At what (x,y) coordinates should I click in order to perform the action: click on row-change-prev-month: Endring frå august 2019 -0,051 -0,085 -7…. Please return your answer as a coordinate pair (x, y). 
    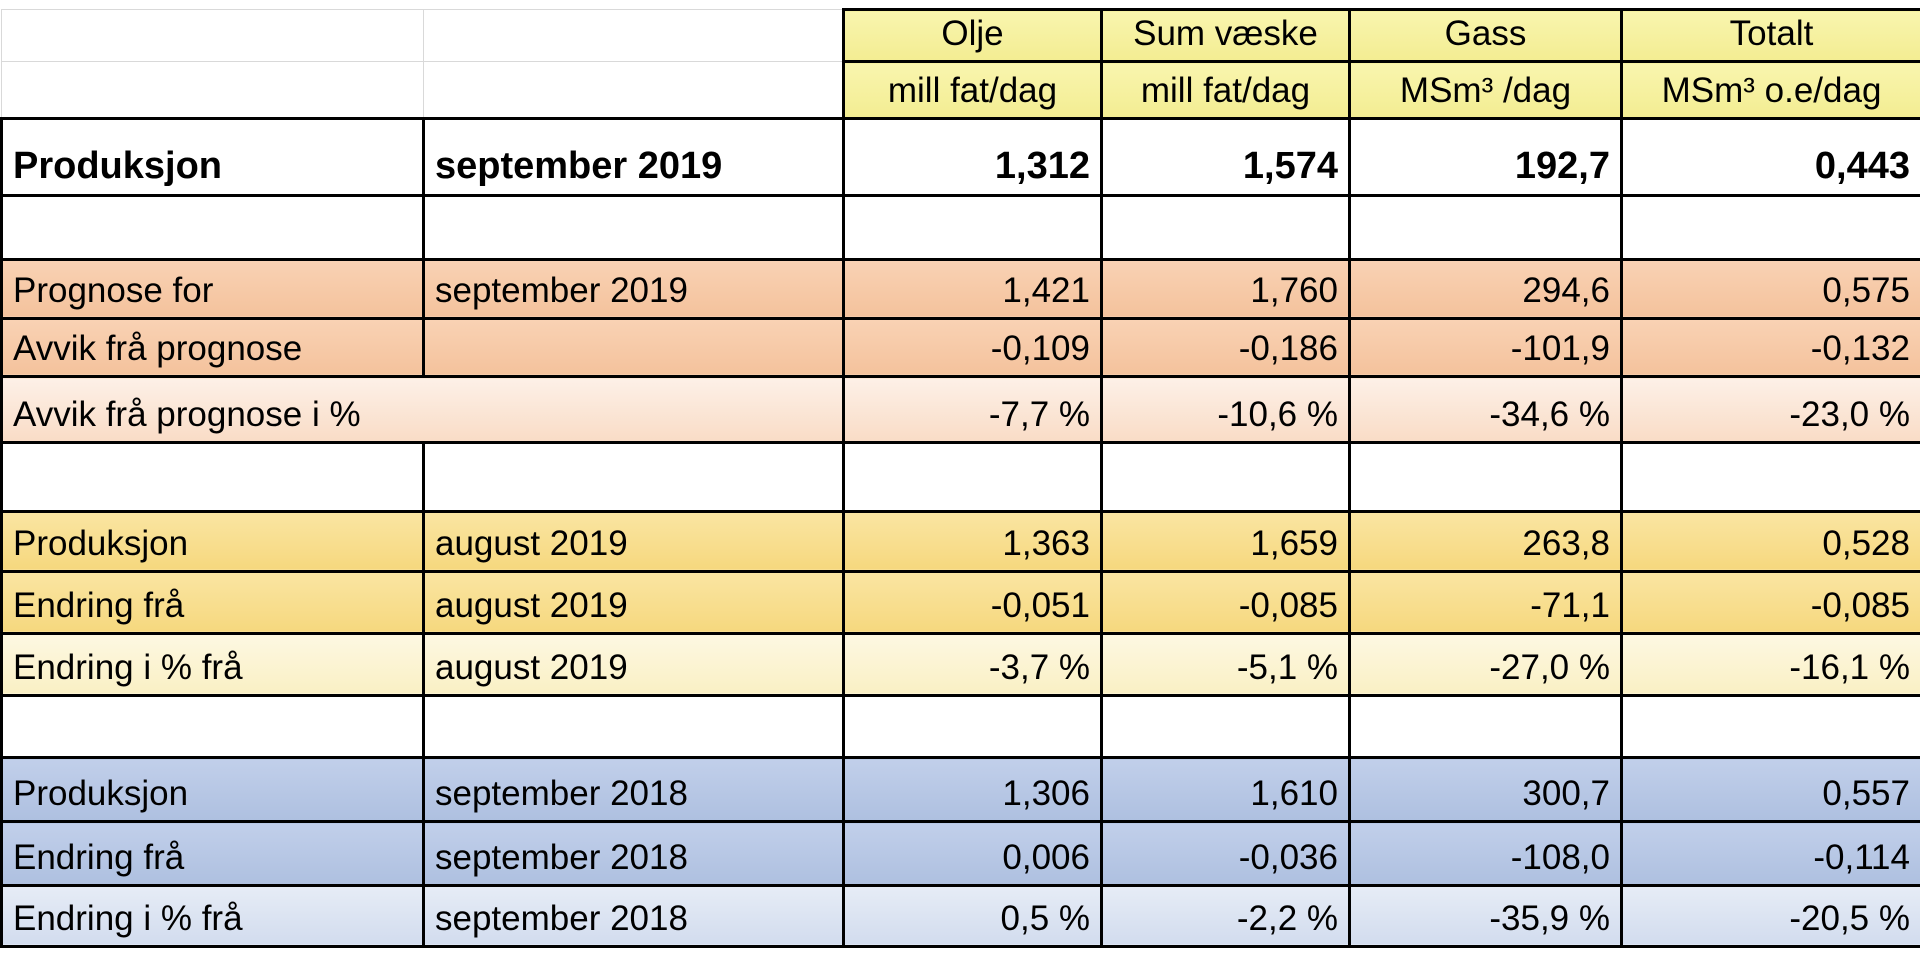
    Looking at the image, I should click on (960, 602).